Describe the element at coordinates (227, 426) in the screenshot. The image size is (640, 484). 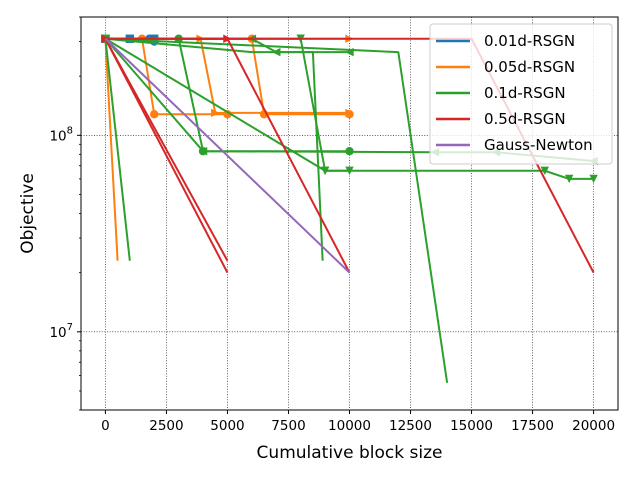
I see `x-tick-label: 5000` at that location.